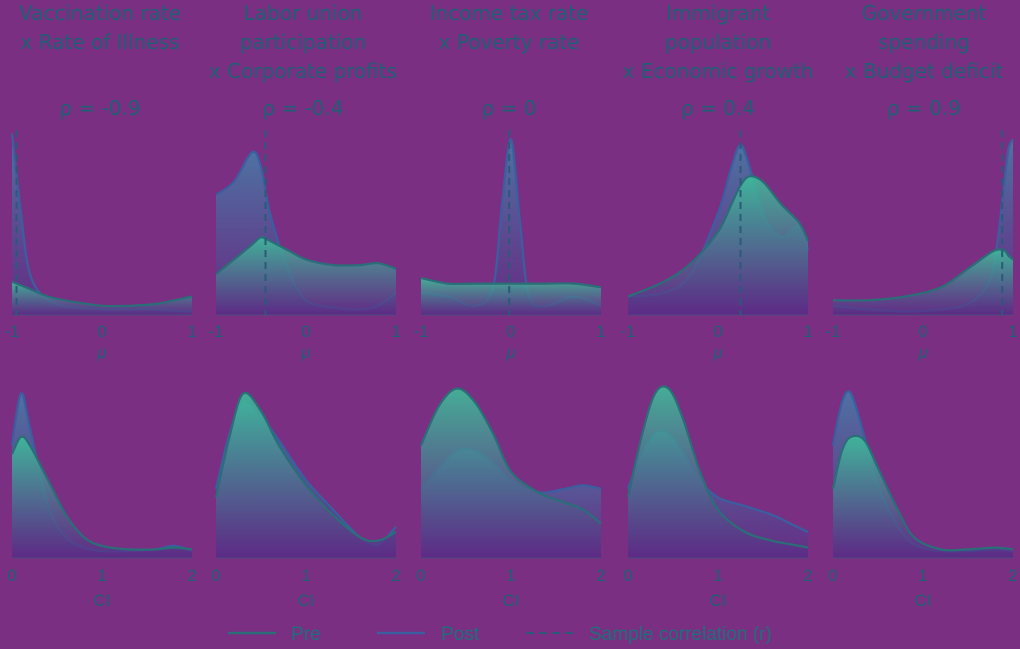 The height and width of the screenshot is (649, 1020). I want to click on subplot-ci-4: 0 1 2 CI, so click(718, 497).